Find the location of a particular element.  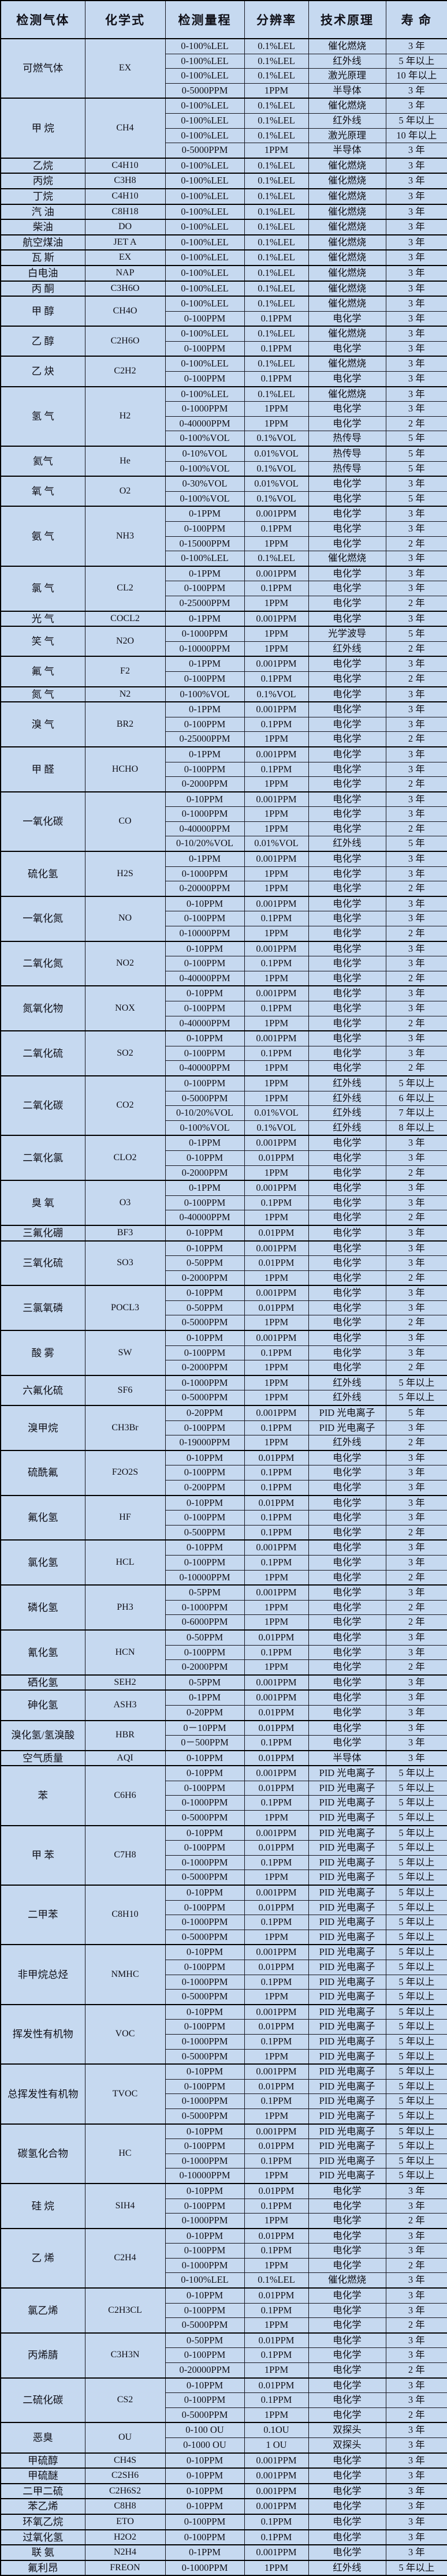

formula-cell: CS2 is located at coordinates (125, 2400).